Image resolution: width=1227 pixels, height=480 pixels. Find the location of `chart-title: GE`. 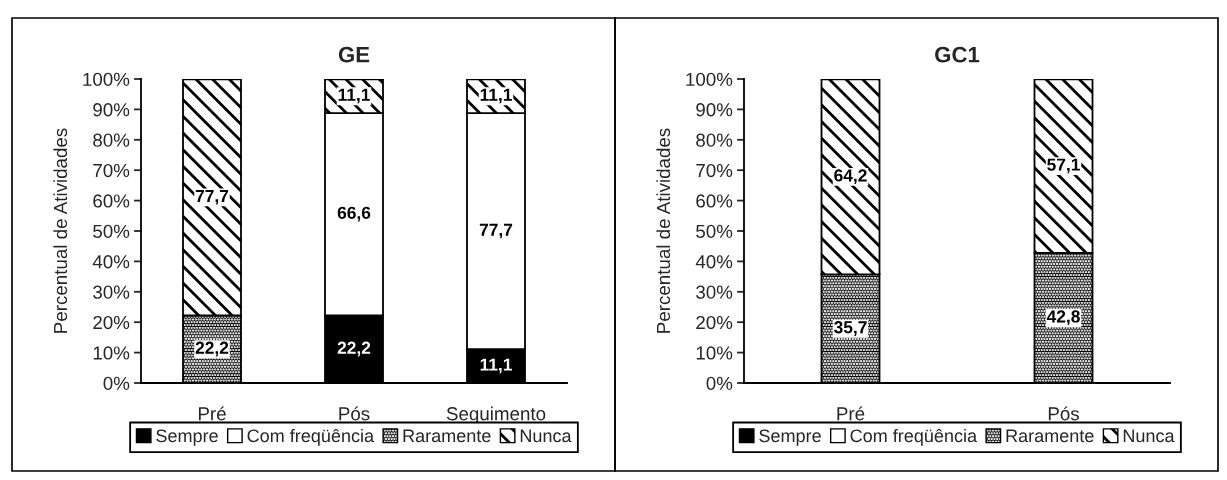

chart-title: GE is located at coordinates (354, 54).